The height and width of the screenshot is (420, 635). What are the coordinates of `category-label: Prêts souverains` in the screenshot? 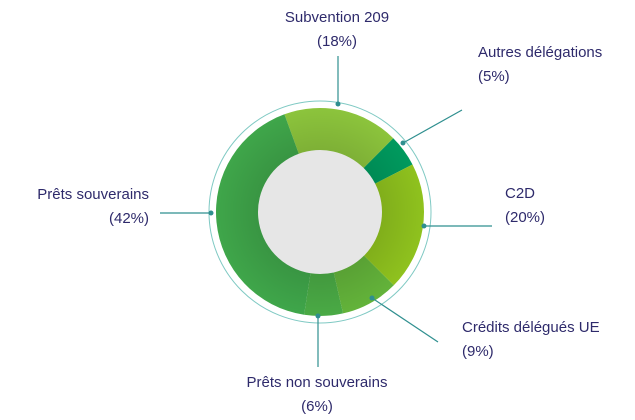 It's located at (93, 194).